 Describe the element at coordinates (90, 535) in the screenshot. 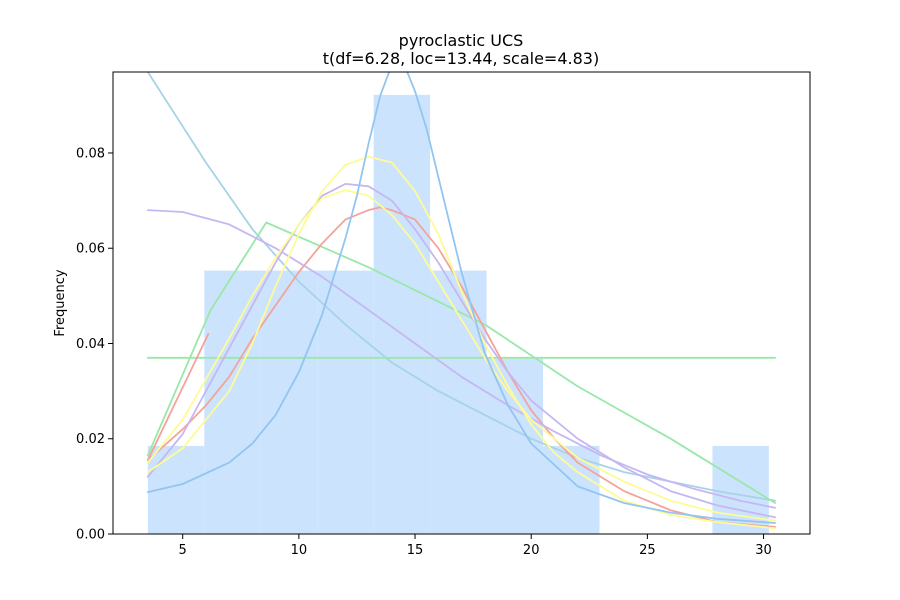

I see `y-tick-label: 0.00` at that location.